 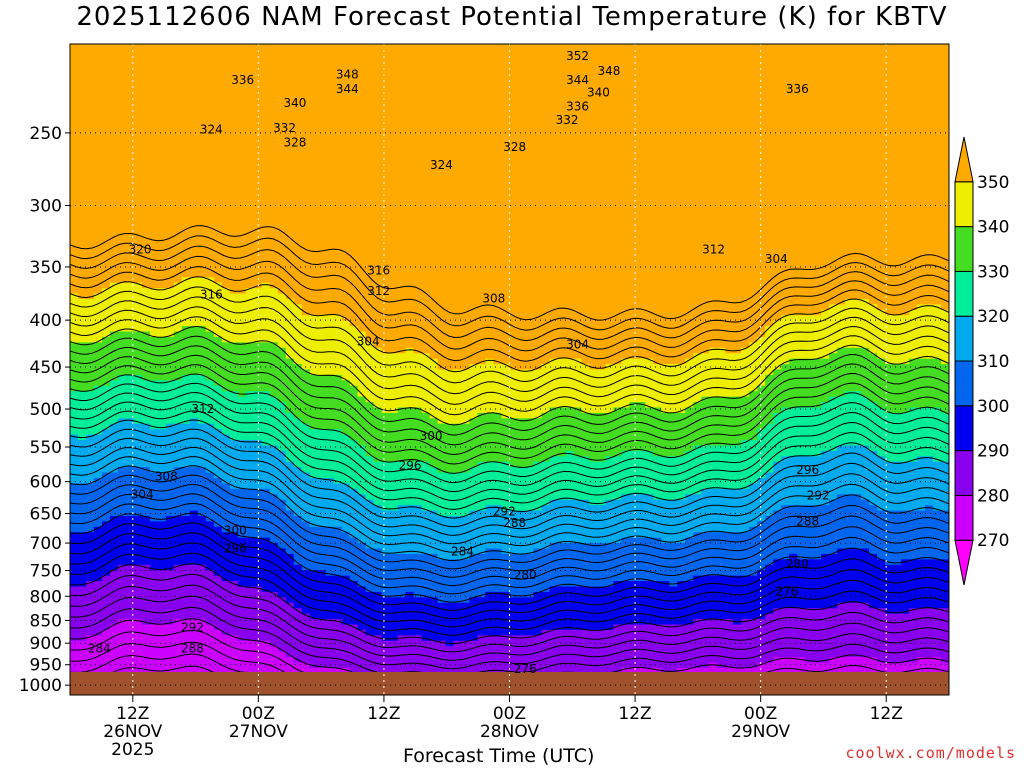 What do you see at coordinates (760, 732) in the screenshot?
I see `x-tick-label: 29NOV` at bounding box center [760, 732].